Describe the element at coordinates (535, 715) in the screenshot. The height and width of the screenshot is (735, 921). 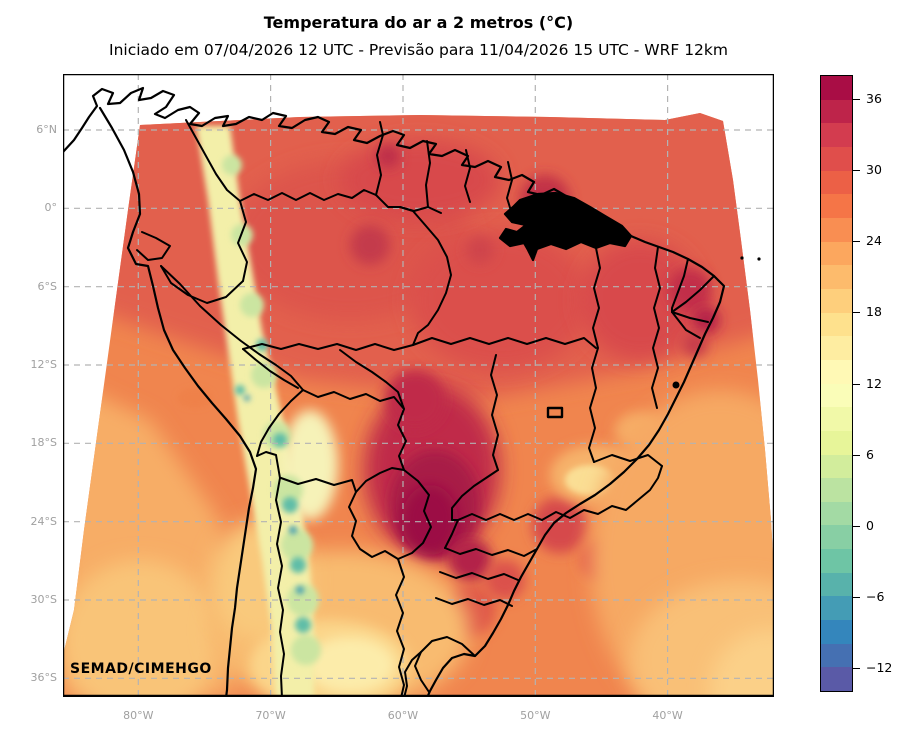
I see `x-tick-label: 50°W` at that location.